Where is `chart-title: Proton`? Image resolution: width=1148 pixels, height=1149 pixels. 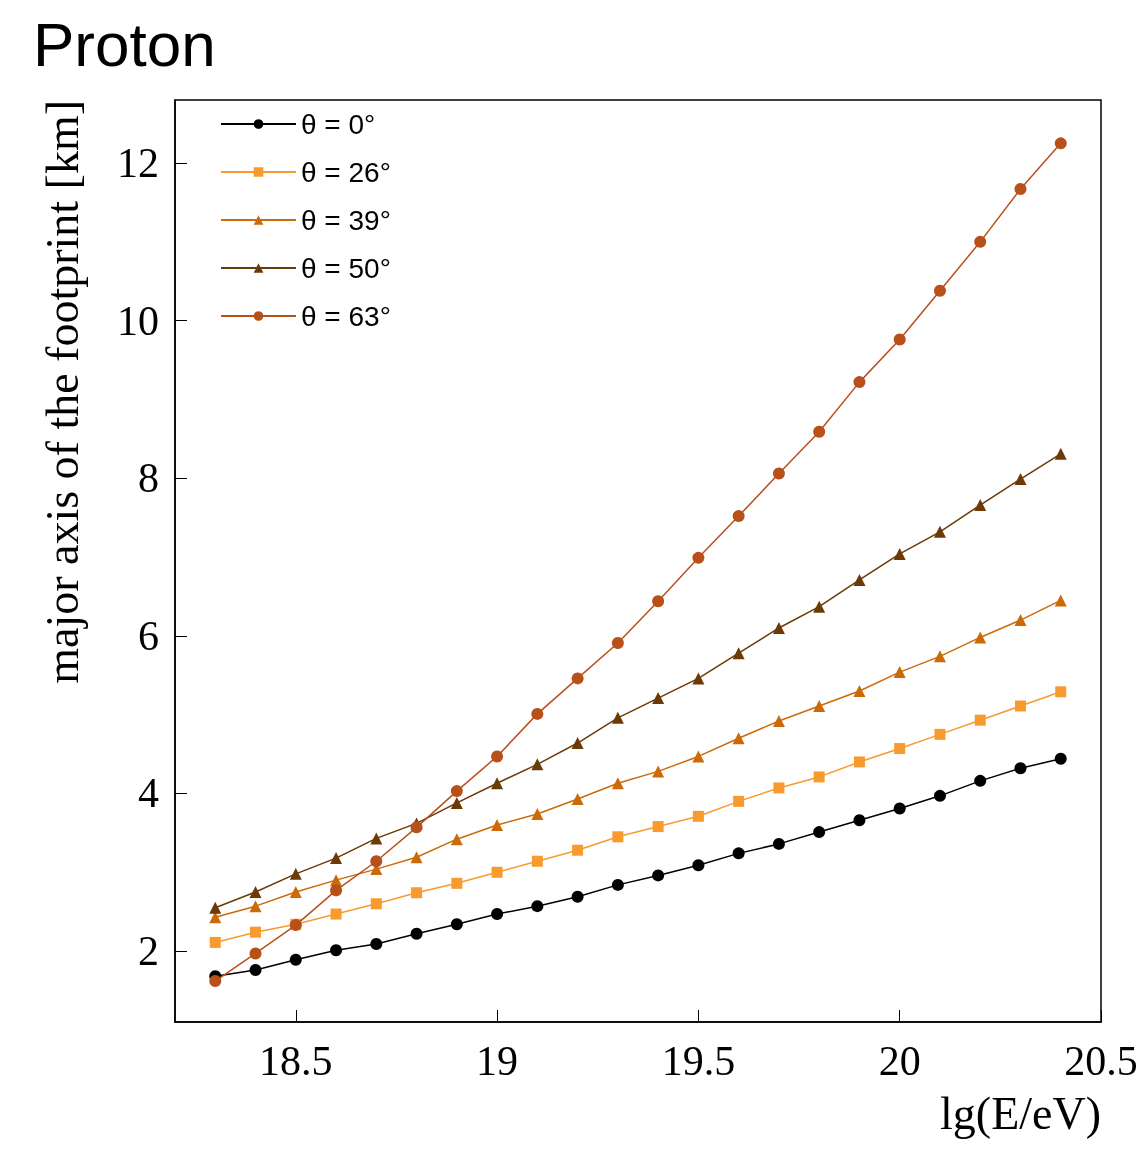
chart-title: Proton is located at coordinates (124, 44).